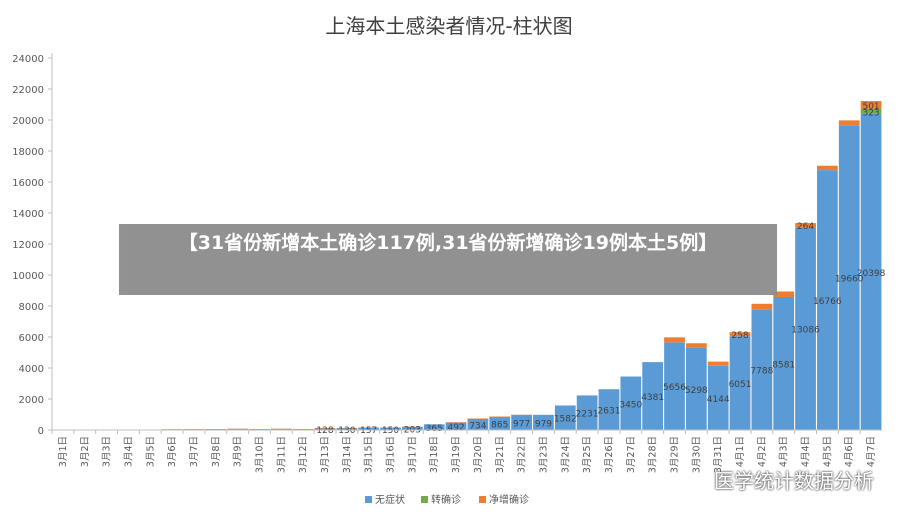  Describe the element at coordinates (31, 369) in the screenshot. I see `y-tick-label: 4000` at that location.